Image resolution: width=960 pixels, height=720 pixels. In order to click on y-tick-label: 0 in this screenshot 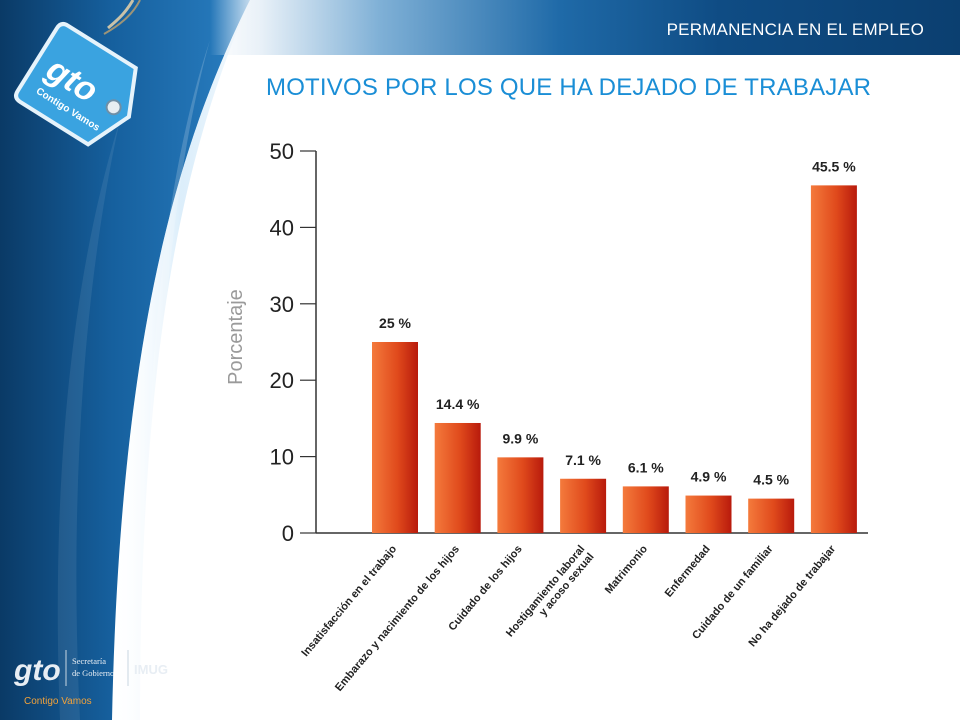, I will do `click(288, 533)`.